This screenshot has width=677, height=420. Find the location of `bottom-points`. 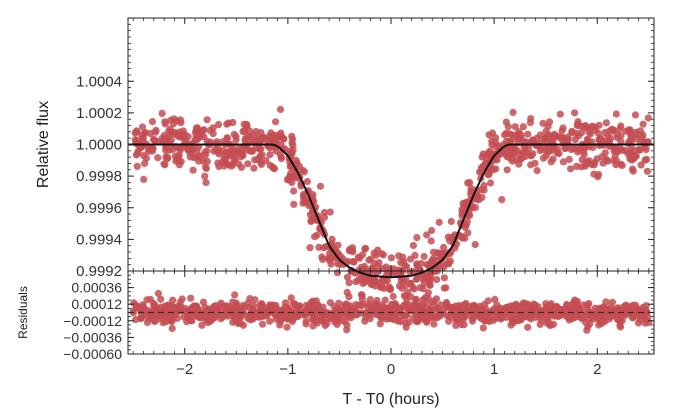

bottom-points is located at coordinates (391, 311).